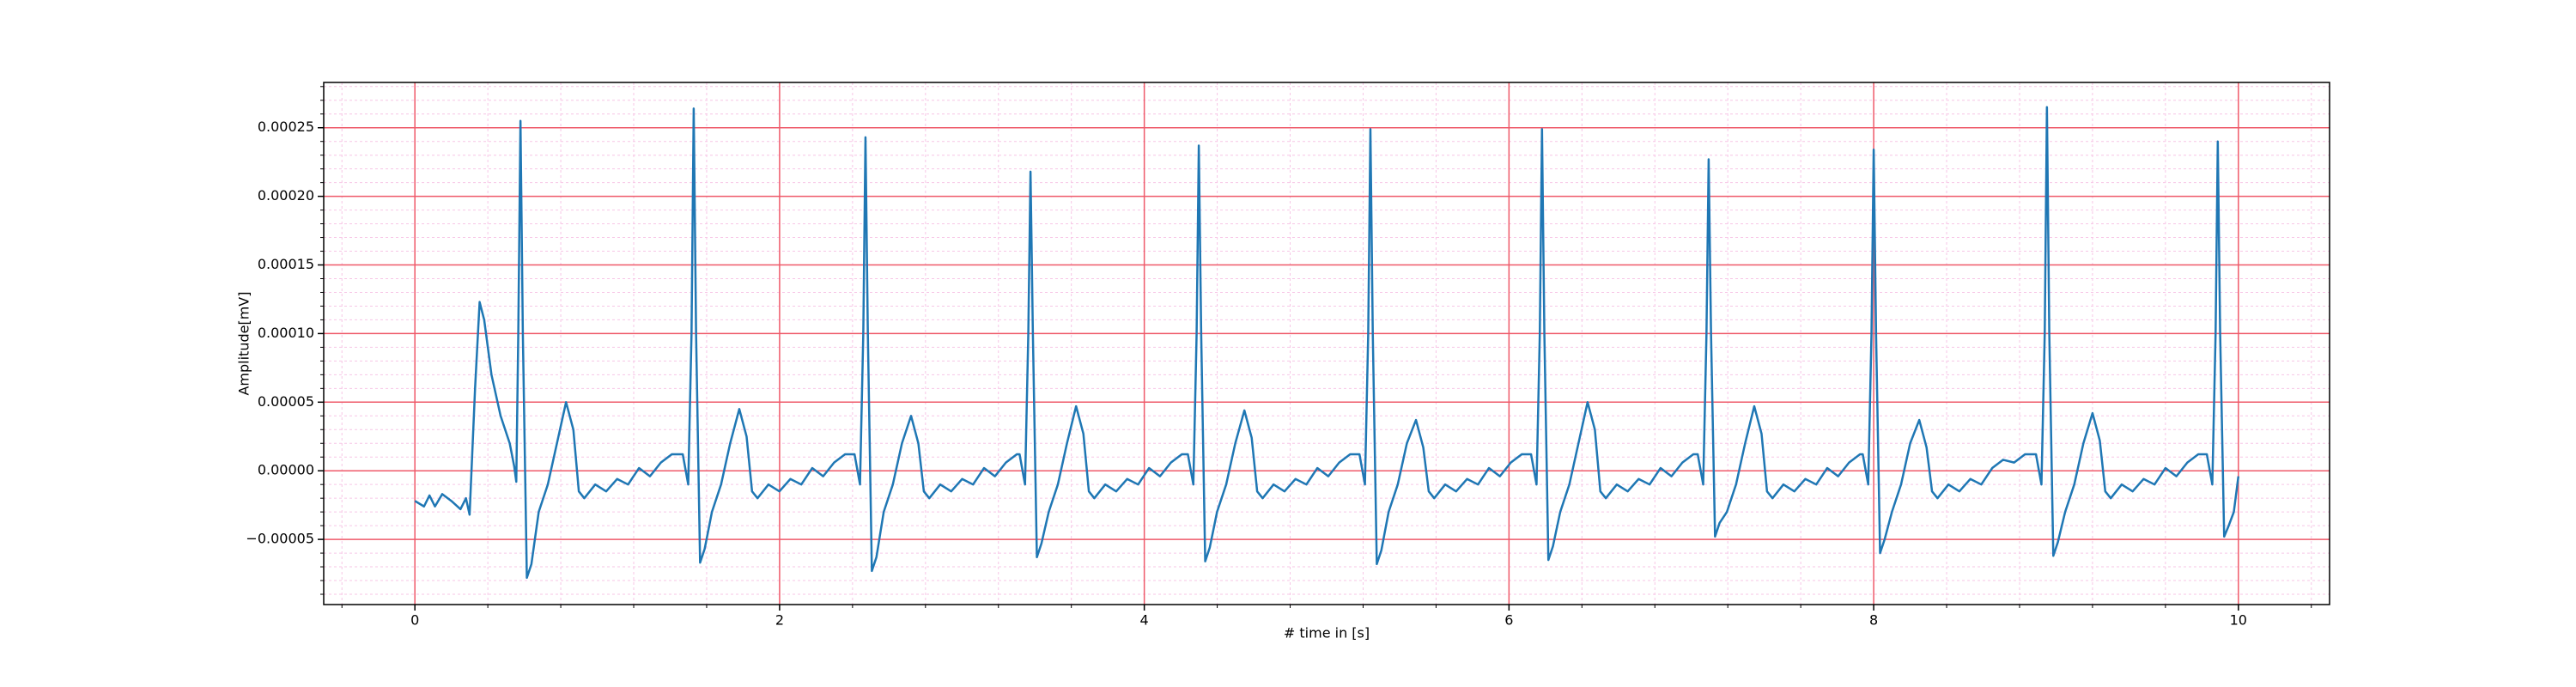 This screenshot has width=2576, height=687. What do you see at coordinates (286, 127) in the screenshot?
I see `y-tick-label: 0.00025` at bounding box center [286, 127].